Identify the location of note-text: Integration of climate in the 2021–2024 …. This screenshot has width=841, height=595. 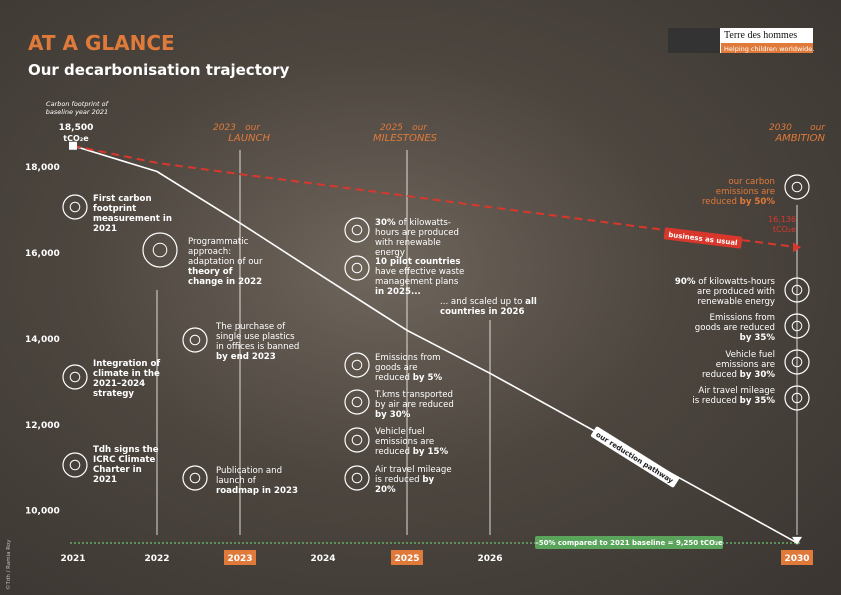
(127, 379).